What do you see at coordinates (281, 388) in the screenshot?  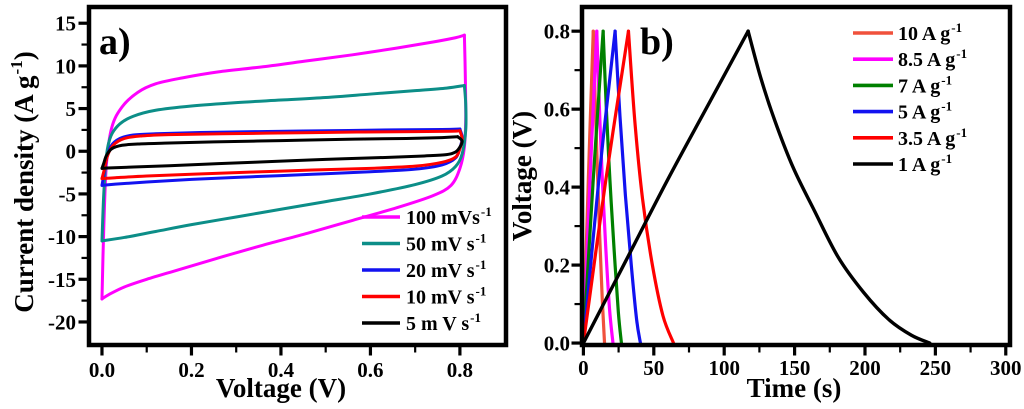 I see `panel-a-x-axis-title: Voltage (V)` at bounding box center [281, 388].